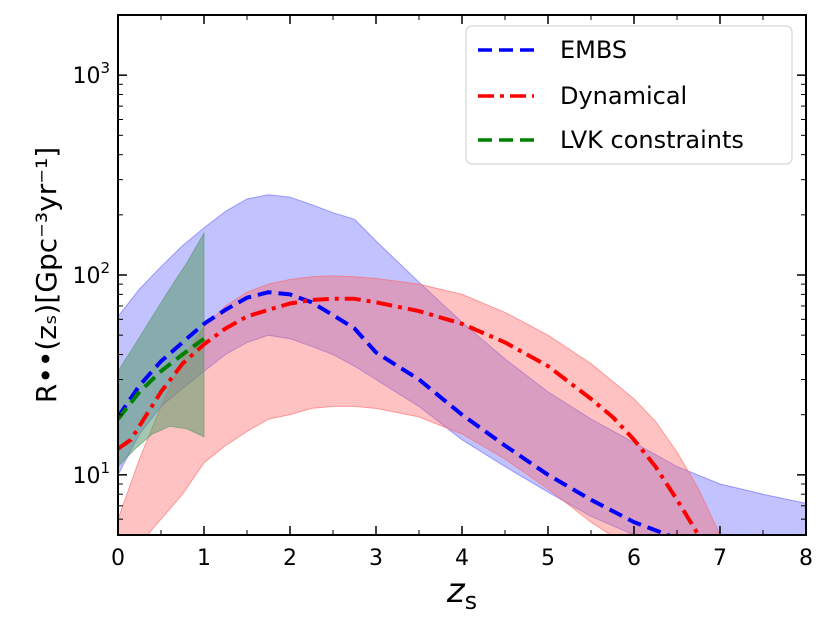 The image size is (830, 623). I want to click on legend-box, so click(629, 95).